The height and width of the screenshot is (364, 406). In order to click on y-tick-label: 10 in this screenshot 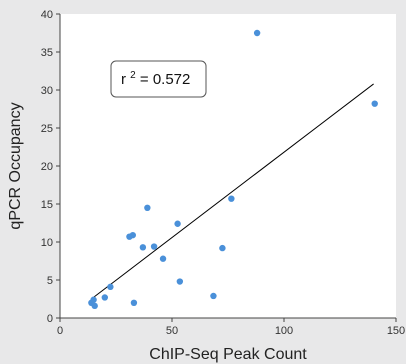, I will do `click(47, 243)`.